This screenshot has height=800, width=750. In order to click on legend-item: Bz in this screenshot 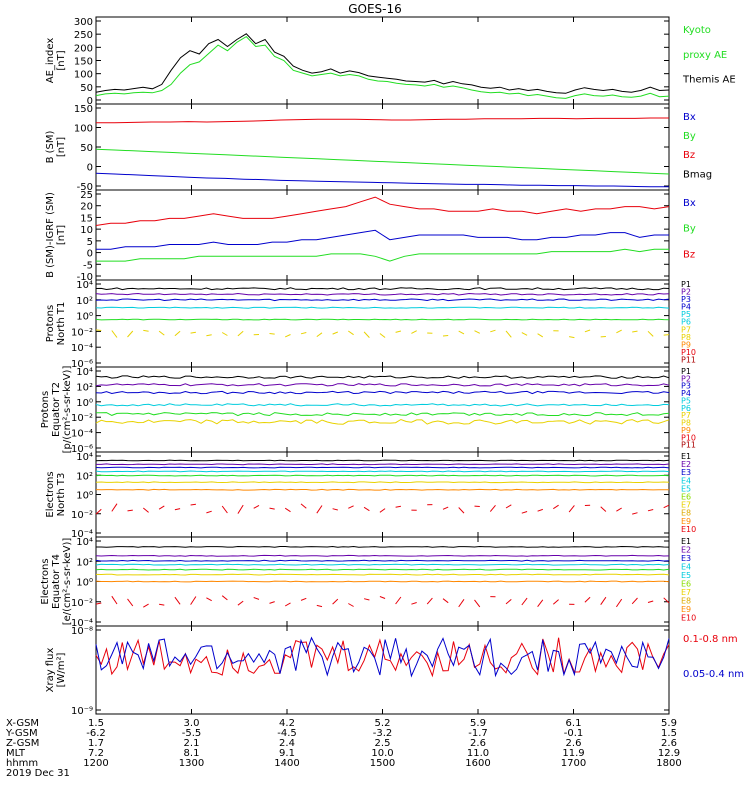, I will do `click(689, 254)`.